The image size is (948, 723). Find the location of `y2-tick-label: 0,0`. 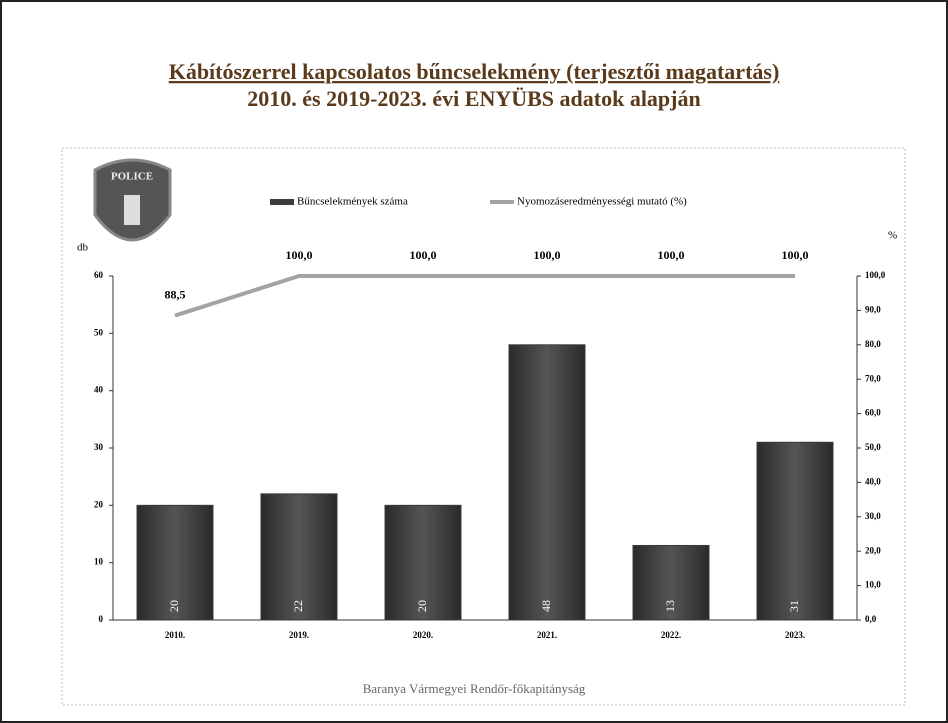

y2-tick-label: 0,0 is located at coordinates (871, 619).